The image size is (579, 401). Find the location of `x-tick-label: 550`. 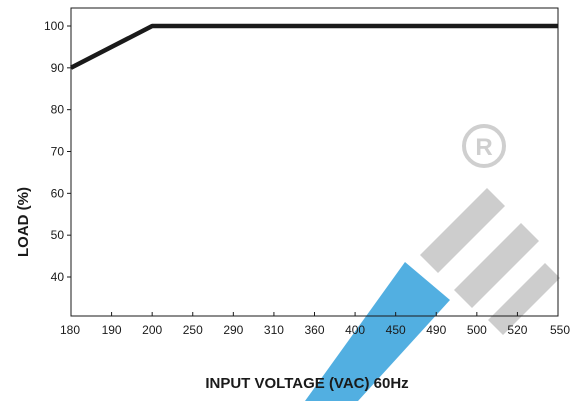

x-tick-label: 550 is located at coordinates (560, 330).